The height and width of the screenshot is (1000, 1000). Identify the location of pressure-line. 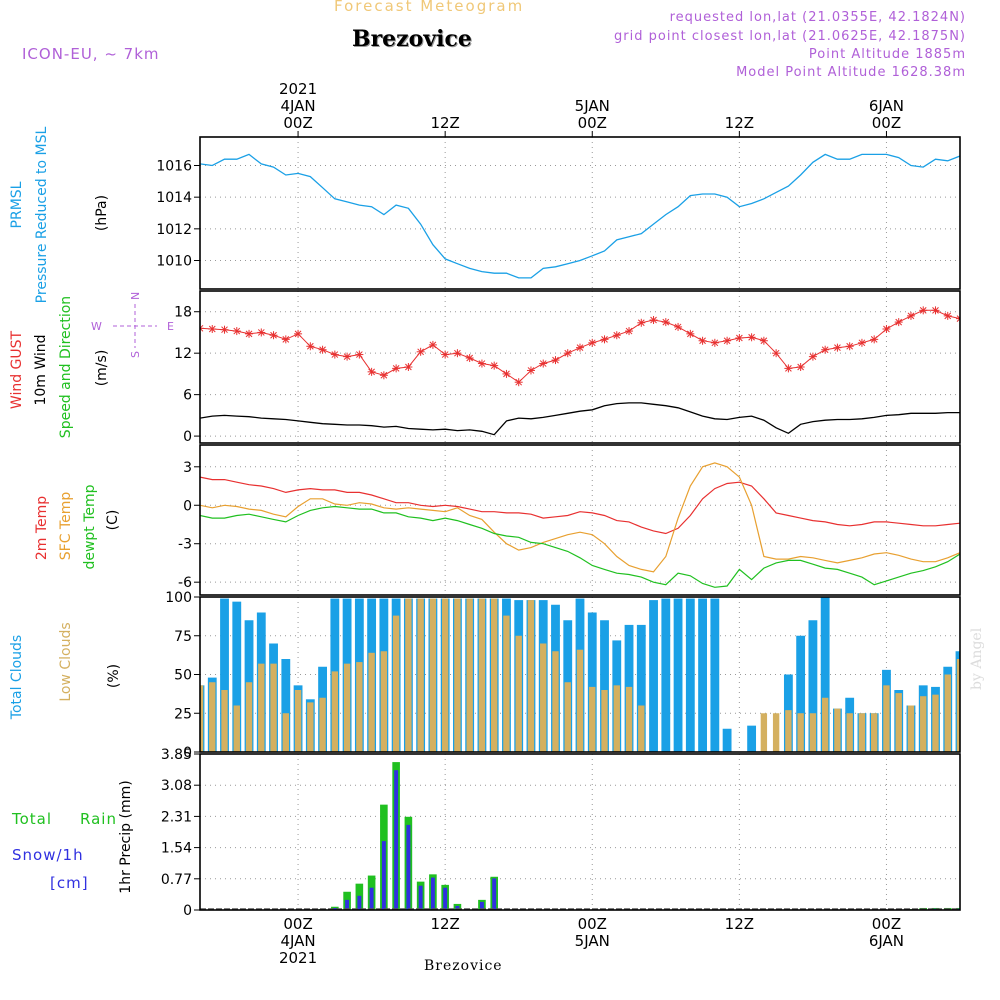
(580, 216).